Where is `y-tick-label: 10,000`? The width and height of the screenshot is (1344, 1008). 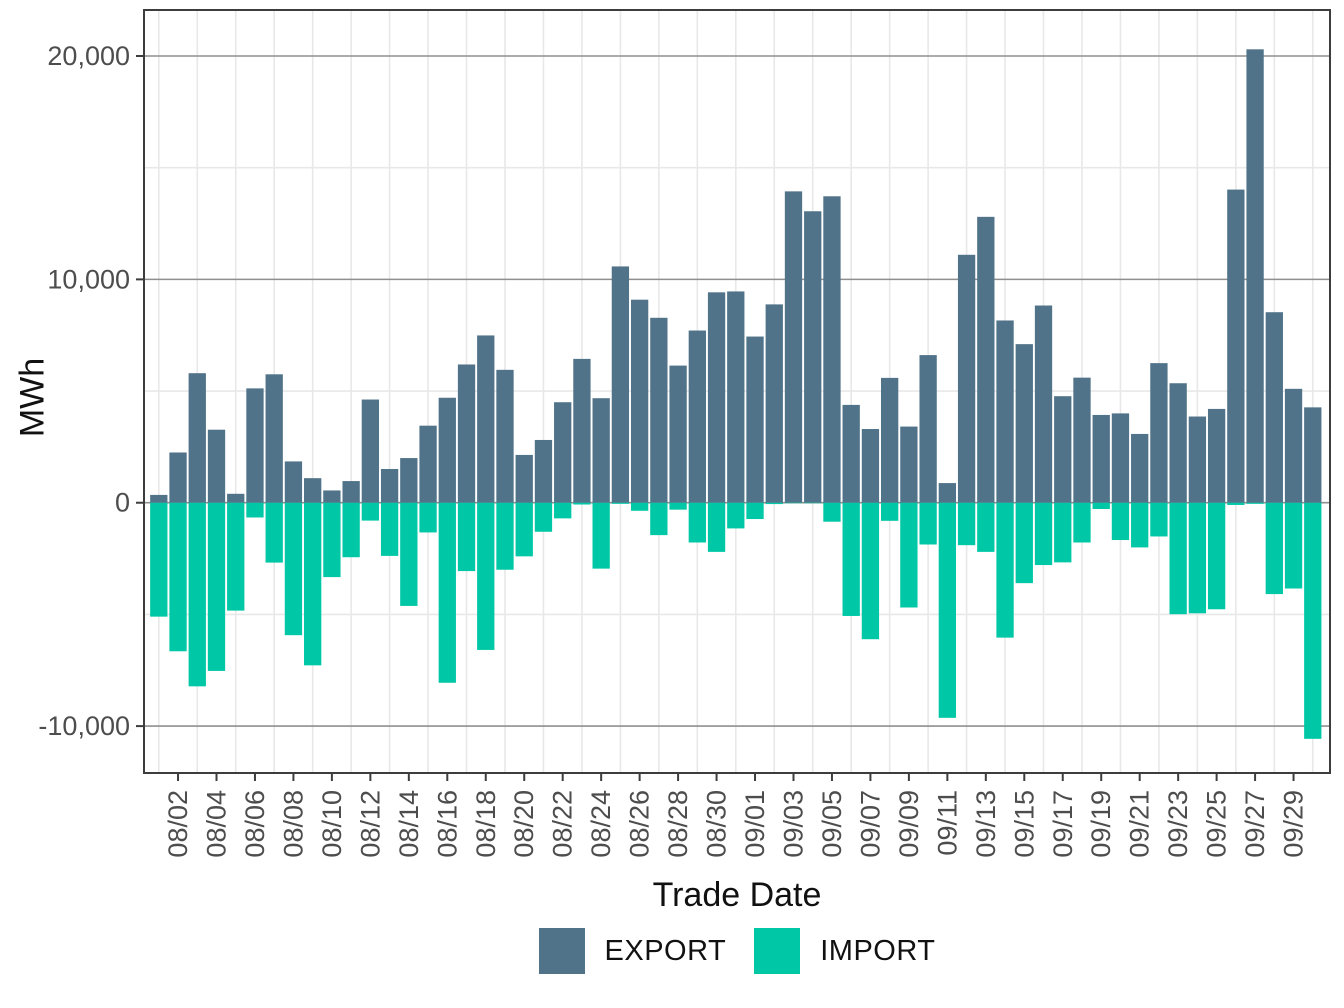
y-tick-label: 10,000 is located at coordinates (88, 279).